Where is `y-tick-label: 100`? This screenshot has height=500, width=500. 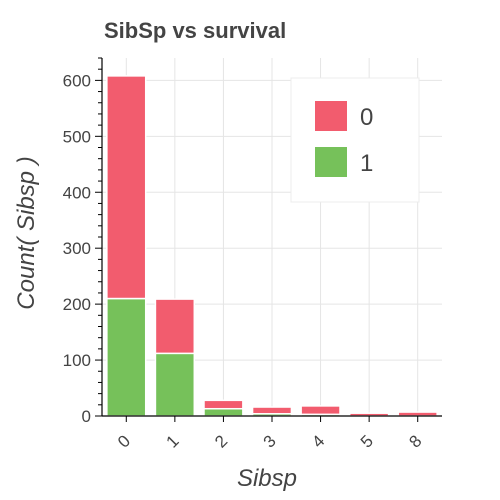 y-tick-label: 100 is located at coordinates (77, 360).